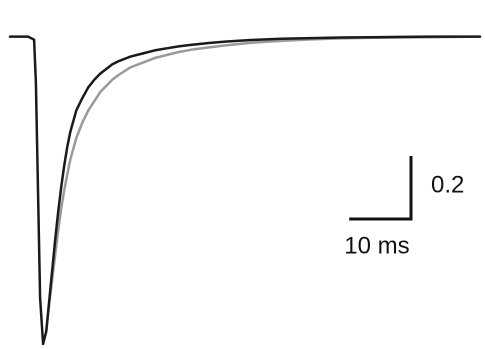 Image resolution: width=485 pixels, height=349 pixels. What do you see at coordinates (404, 207) in the screenshot?
I see `scale-bar: 0.2 10 ms` at bounding box center [404, 207].